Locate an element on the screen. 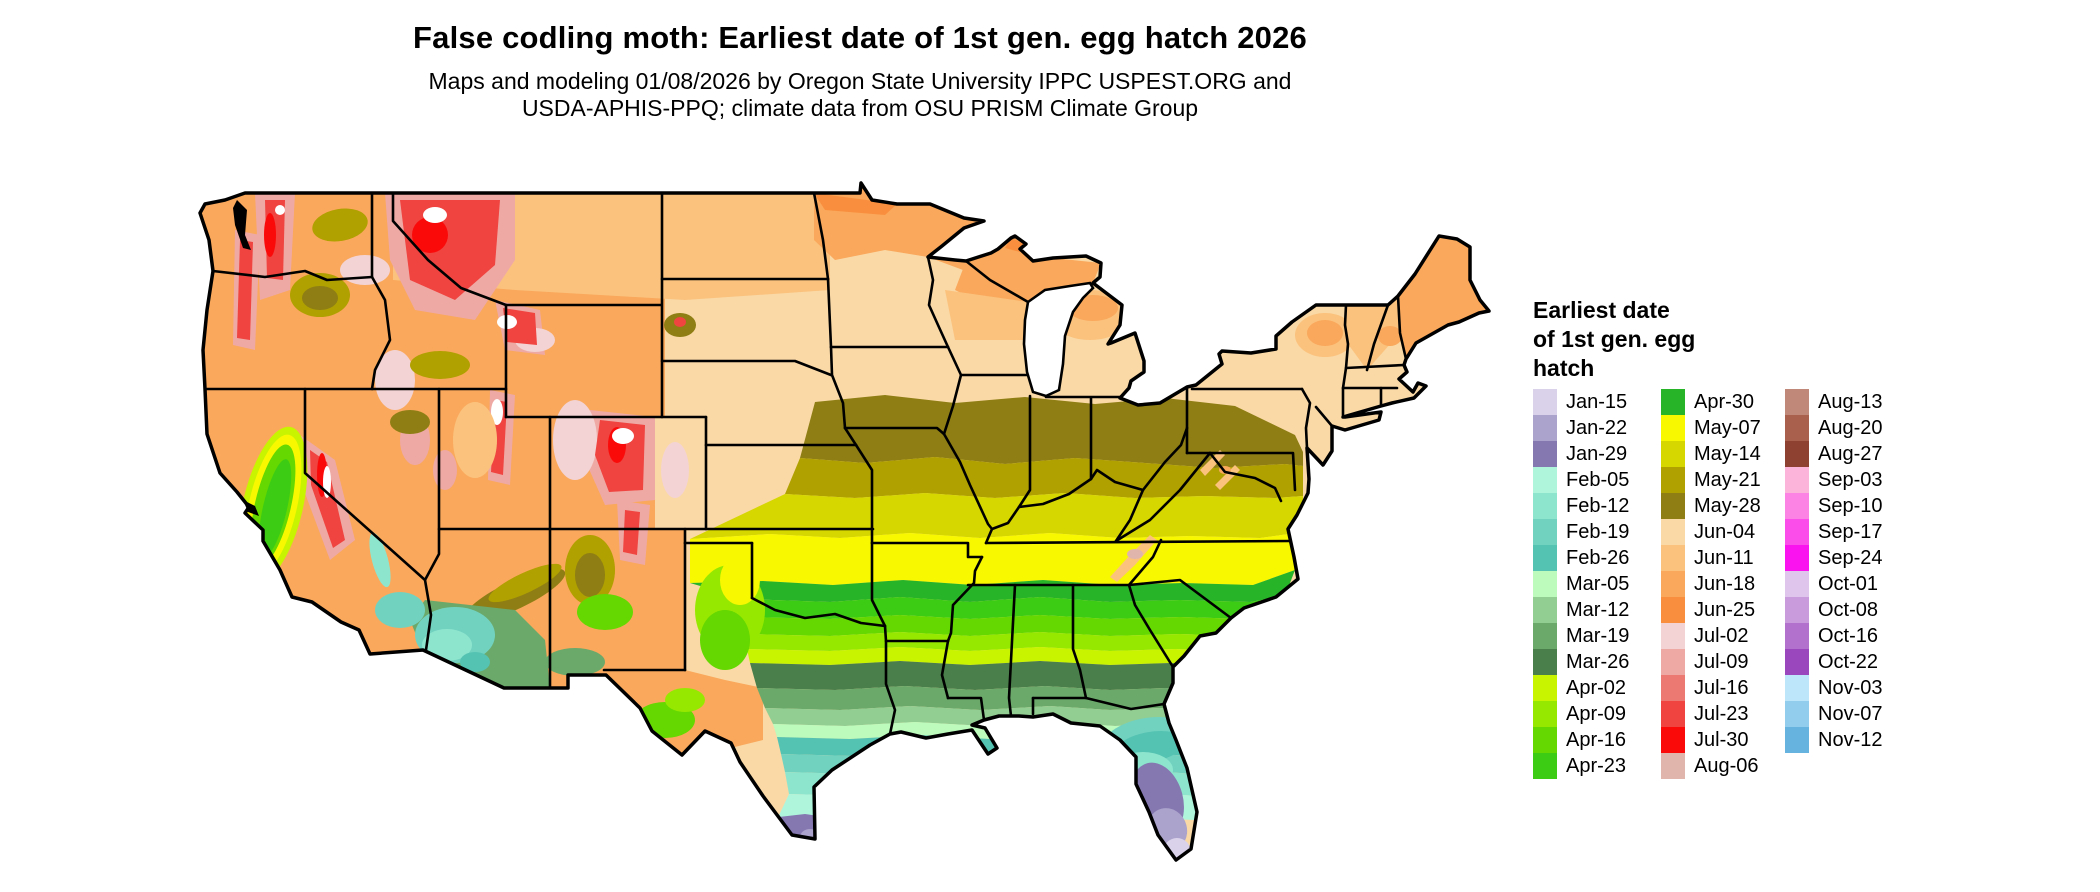 Image resolution: width=2100 pixels, height=892 pixels. legend-row: Jul-02 is located at coordinates (1711, 636).